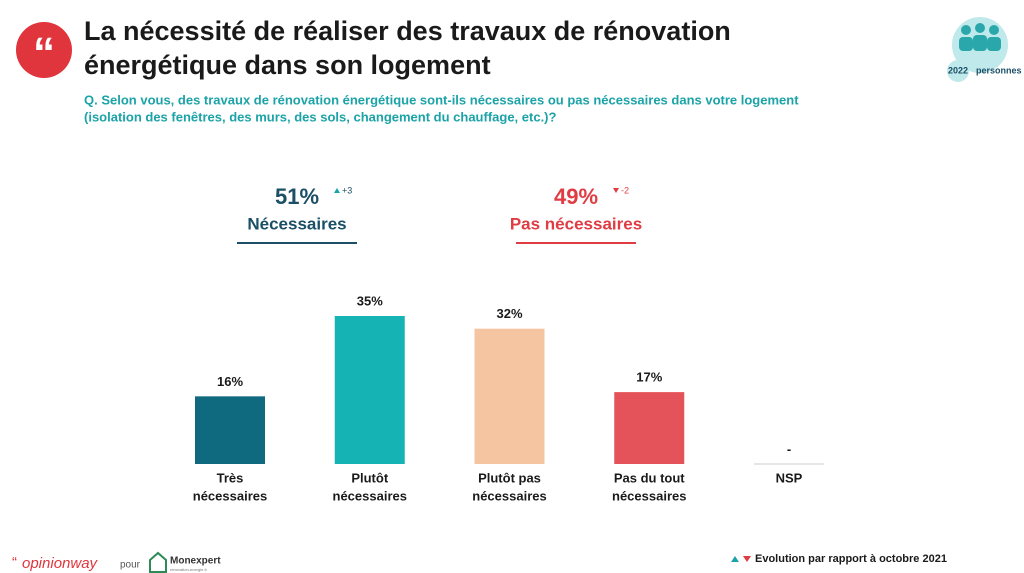  What do you see at coordinates (189, 569) in the screenshot?
I see `partner-site: renovation-energie.fr` at bounding box center [189, 569].